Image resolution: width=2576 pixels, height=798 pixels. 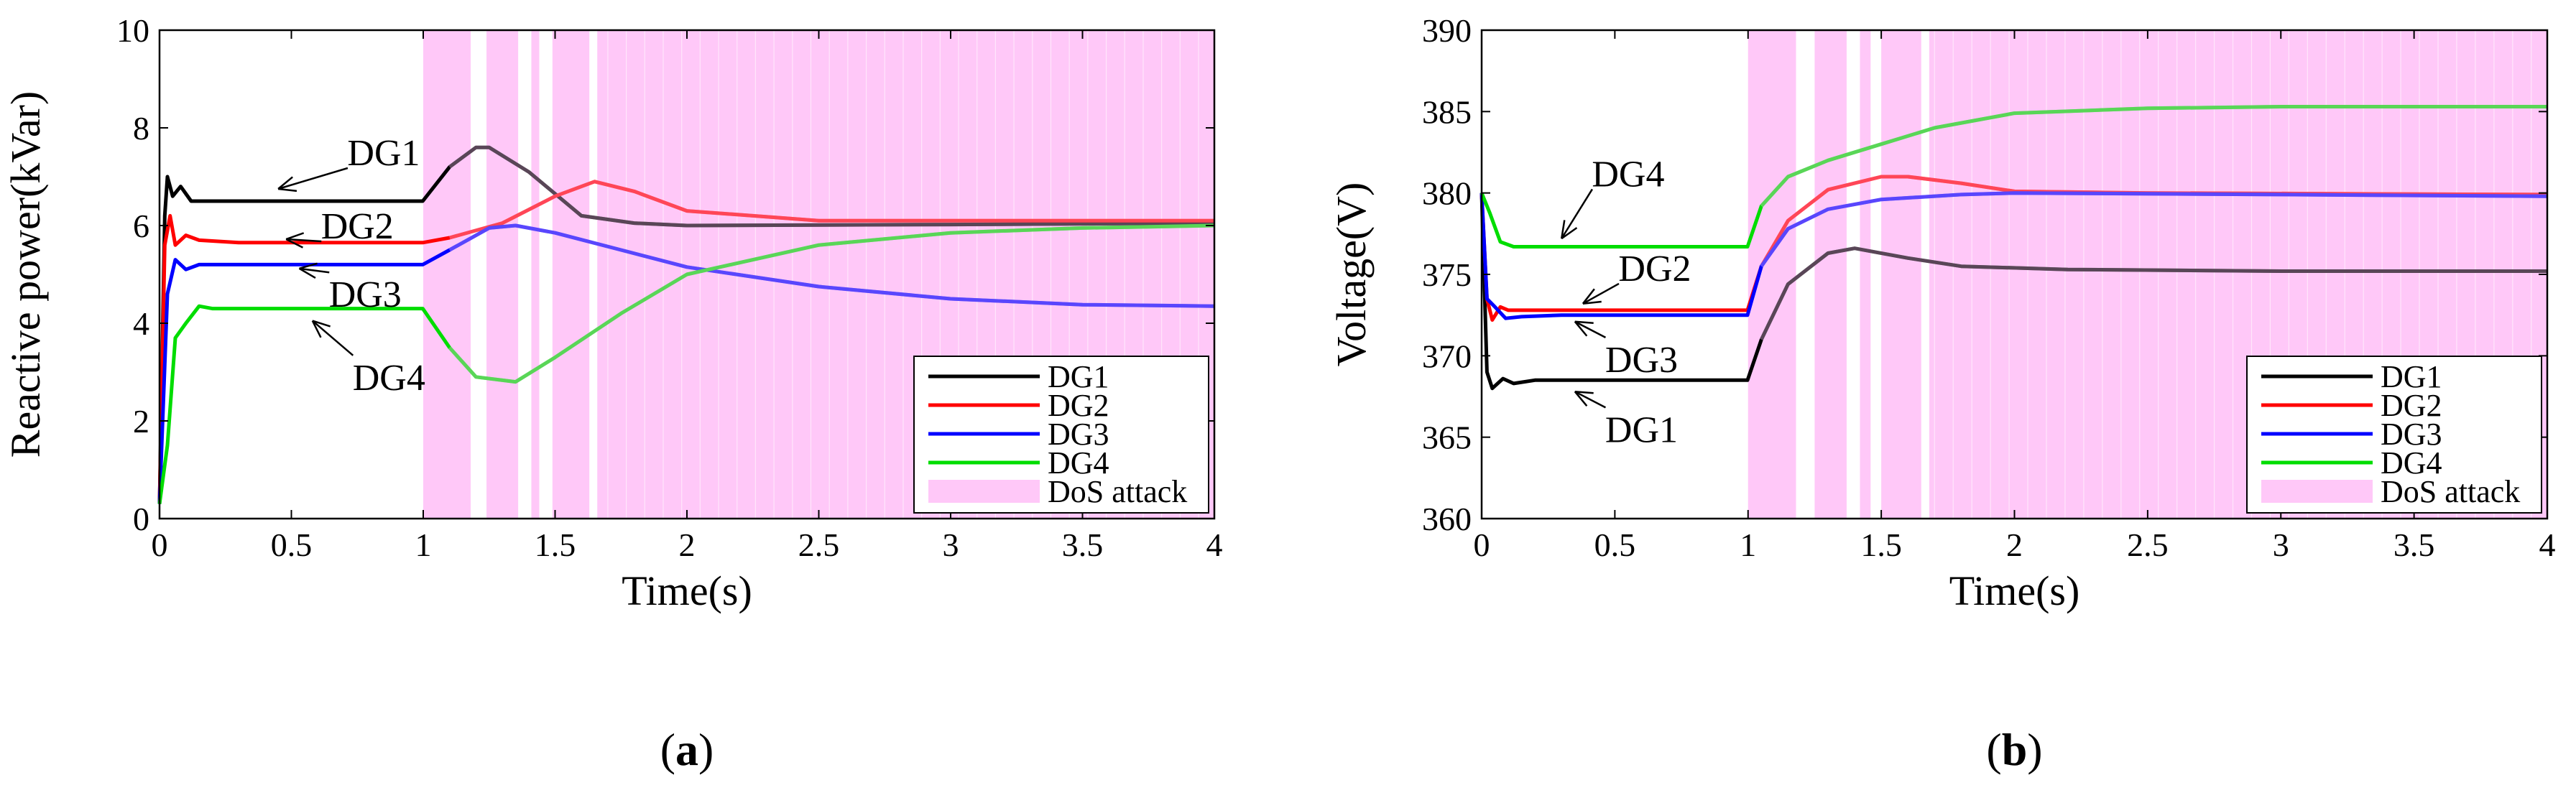 I want to click on chart-b-x-tick-label: 0, so click(x=1482, y=544).